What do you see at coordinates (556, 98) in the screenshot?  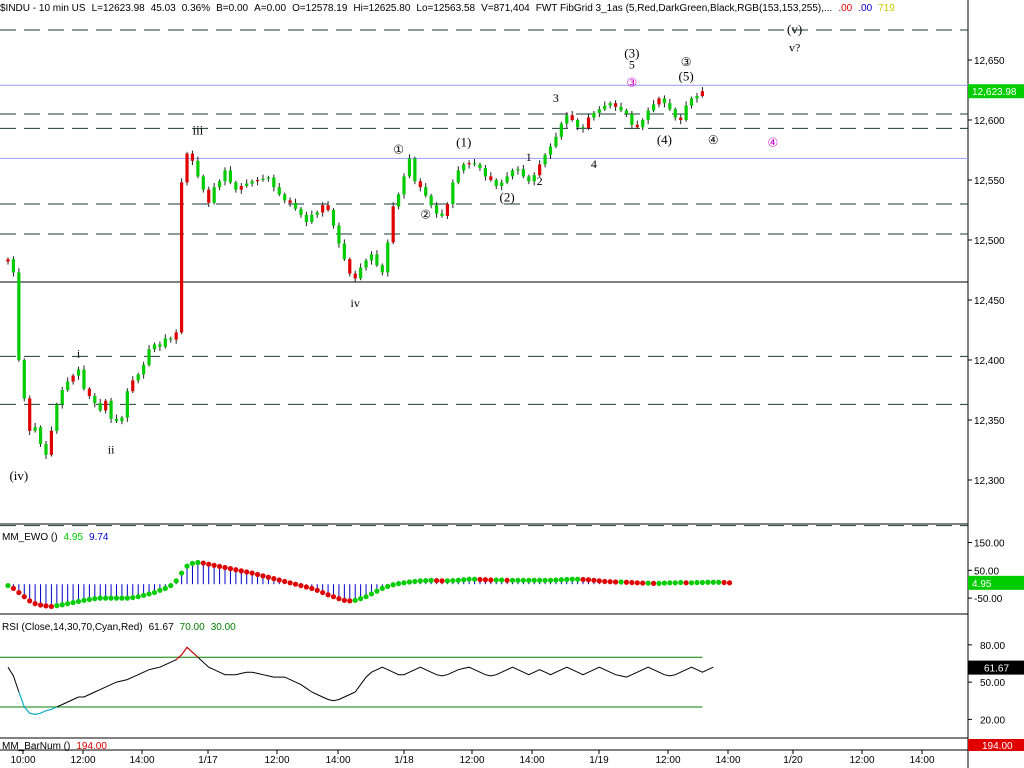 I see `wave-label: 3` at bounding box center [556, 98].